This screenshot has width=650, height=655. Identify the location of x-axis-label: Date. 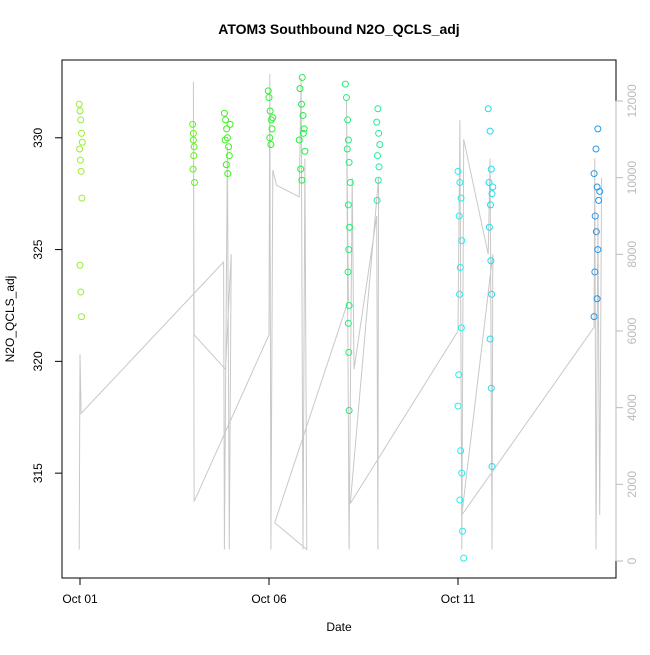
(339, 627).